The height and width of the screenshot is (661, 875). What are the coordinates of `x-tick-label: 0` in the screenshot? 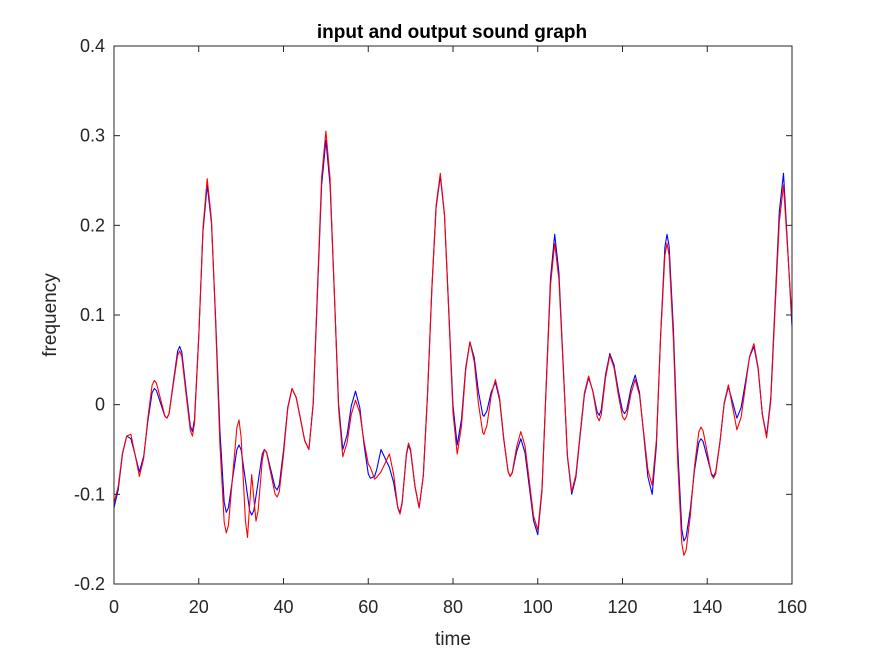 It's located at (114, 607).